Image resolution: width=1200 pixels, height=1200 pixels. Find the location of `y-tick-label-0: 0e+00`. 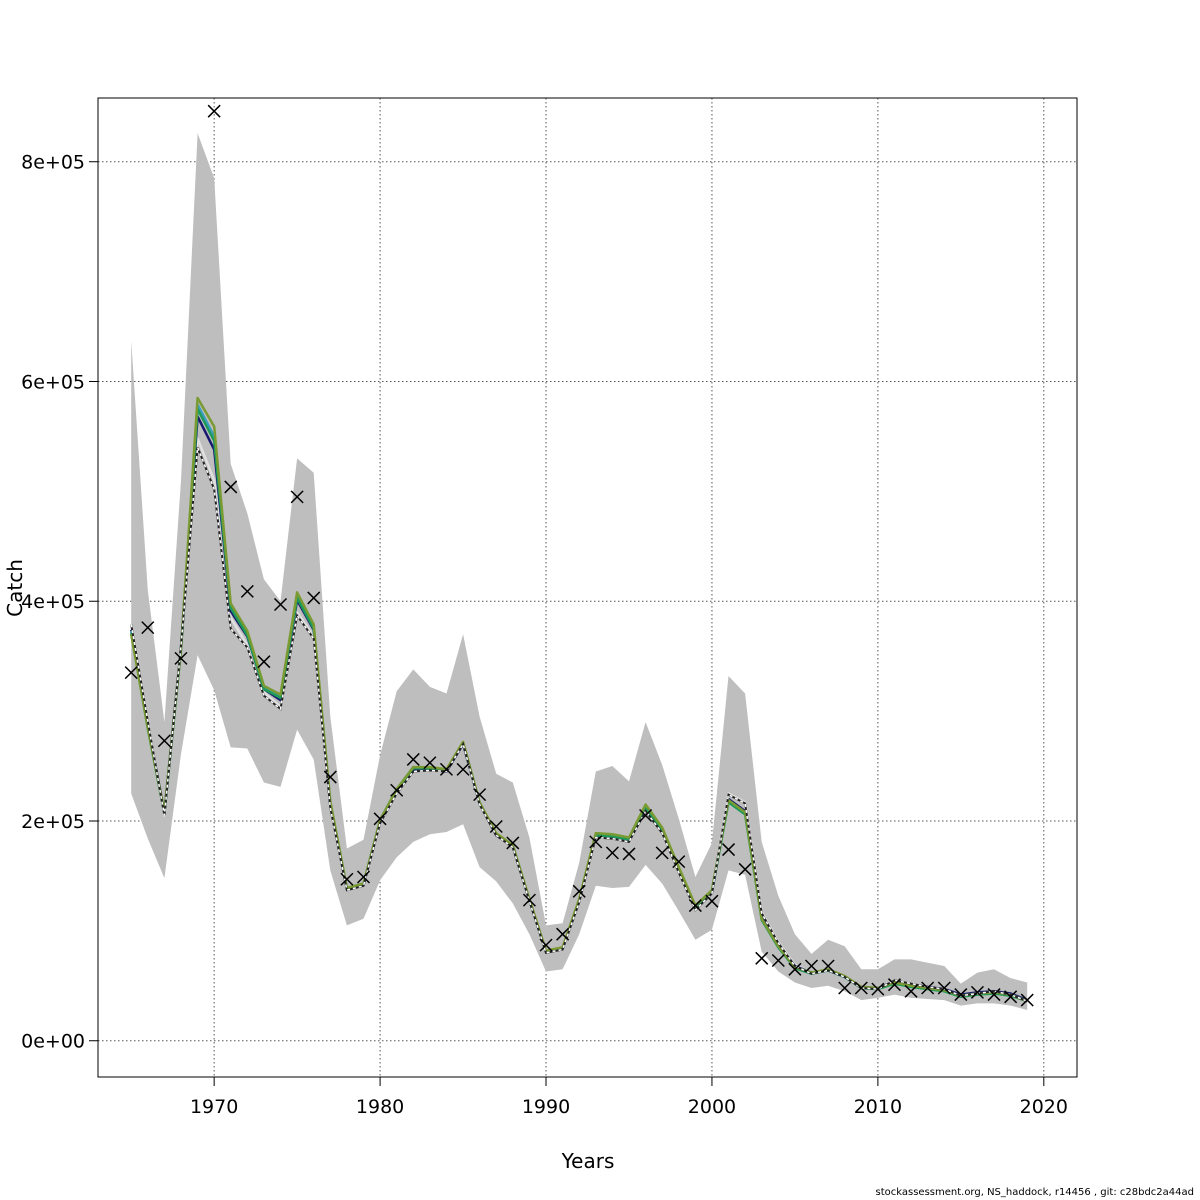

y-tick-label-0: 0e+00 is located at coordinates (53, 1042).